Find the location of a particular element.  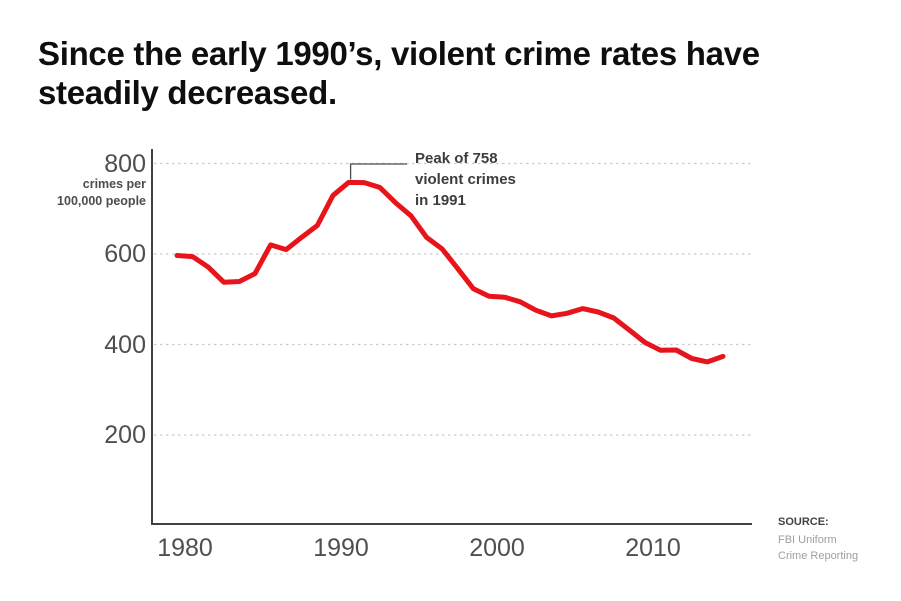

y-tick-200: 200 is located at coordinates (125, 435).